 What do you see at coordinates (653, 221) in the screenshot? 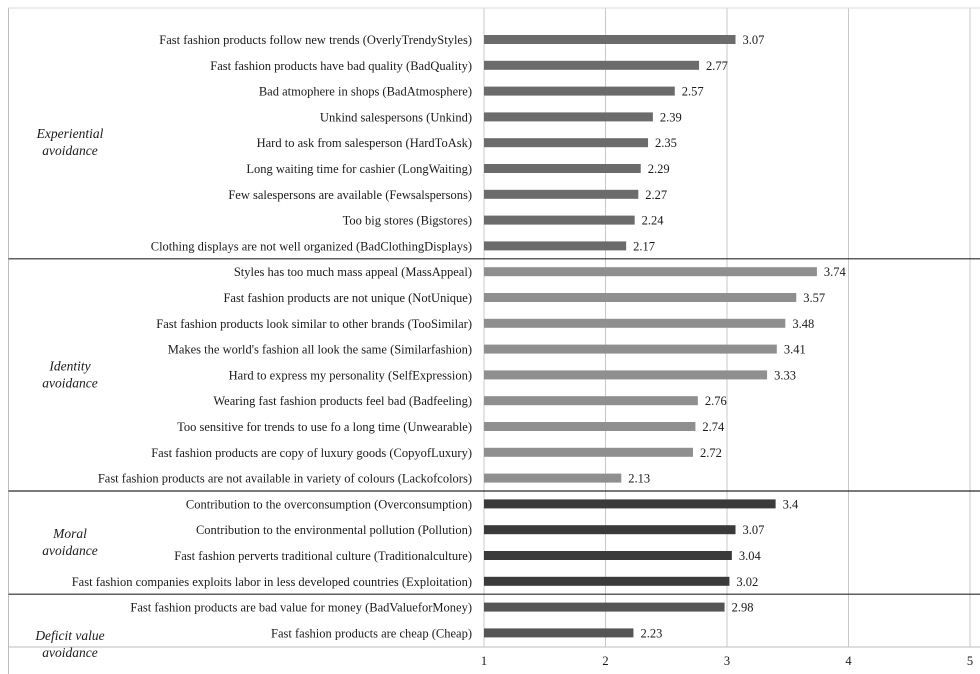
I see `value-label: 2.24` at bounding box center [653, 221].